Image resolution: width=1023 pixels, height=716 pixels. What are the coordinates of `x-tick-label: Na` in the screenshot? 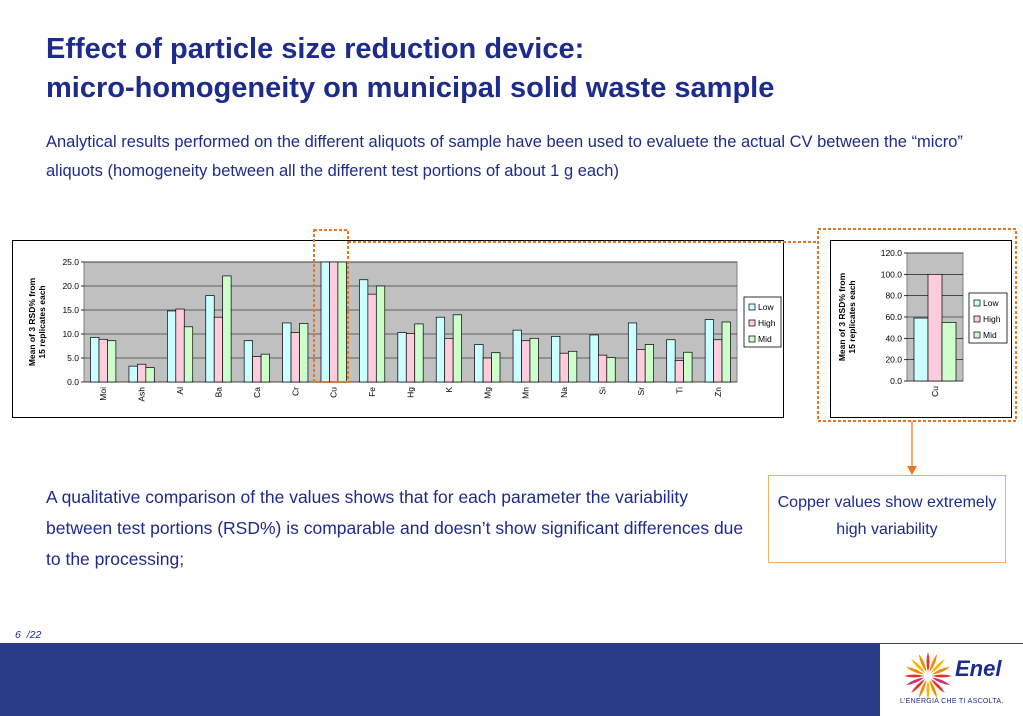 It's located at (564, 392).